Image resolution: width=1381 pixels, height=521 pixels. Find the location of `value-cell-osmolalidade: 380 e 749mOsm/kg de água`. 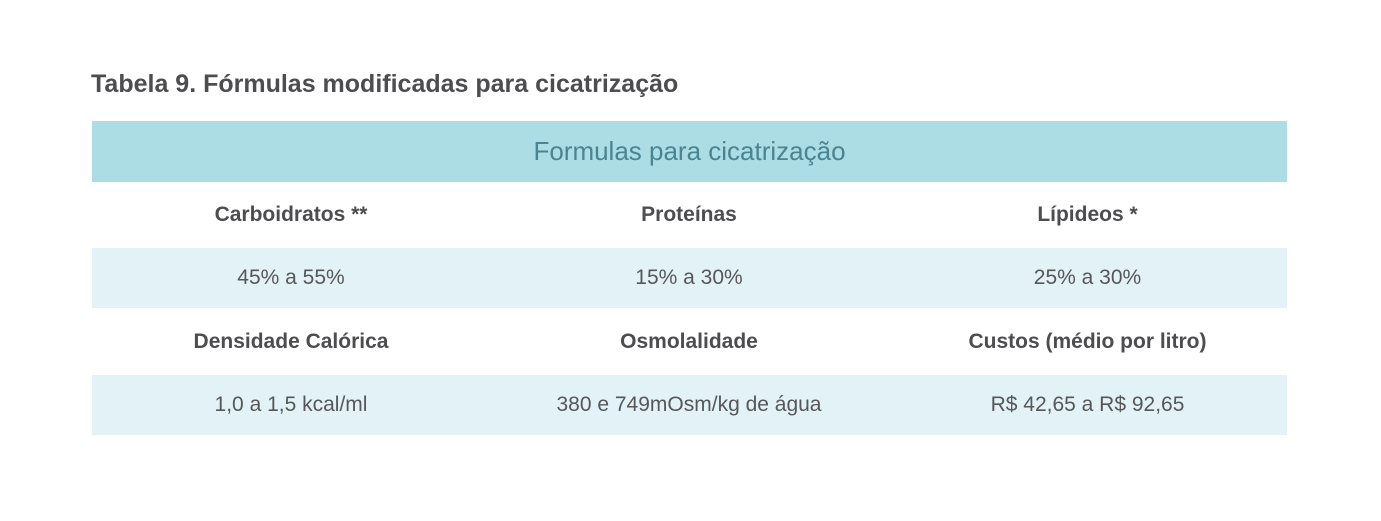

value-cell-osmolalidade: 380 e 749mOsm/kg de água is located at coordinates (689, 404).